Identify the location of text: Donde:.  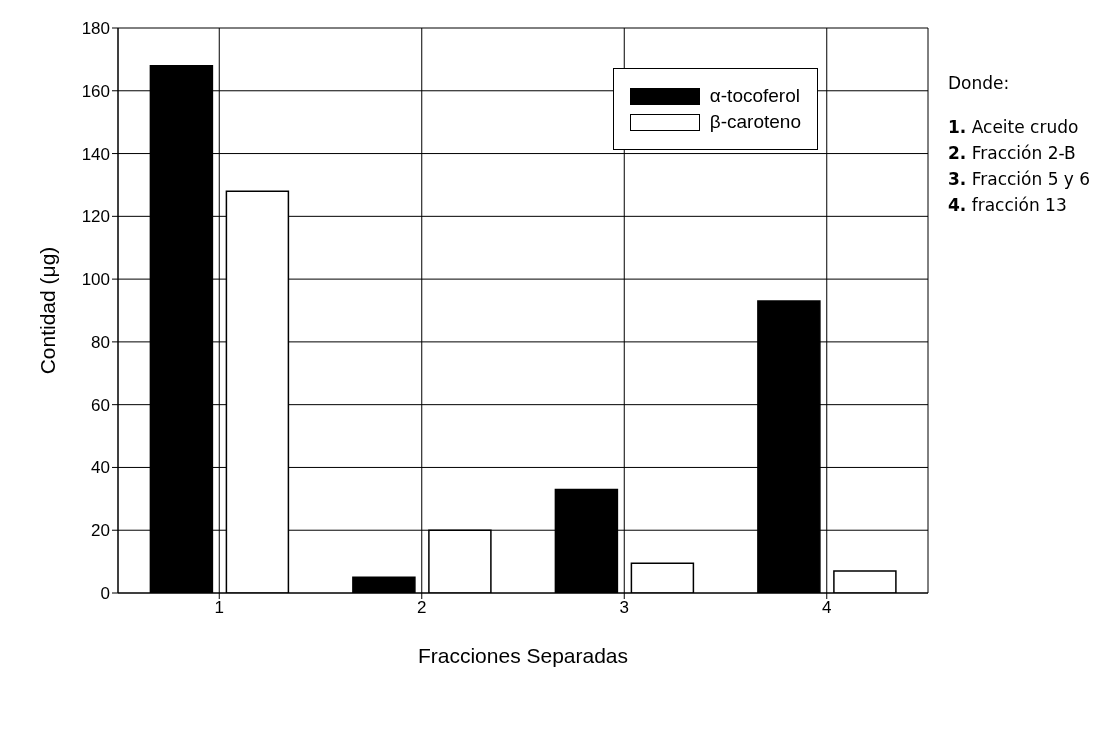
(979, 83).